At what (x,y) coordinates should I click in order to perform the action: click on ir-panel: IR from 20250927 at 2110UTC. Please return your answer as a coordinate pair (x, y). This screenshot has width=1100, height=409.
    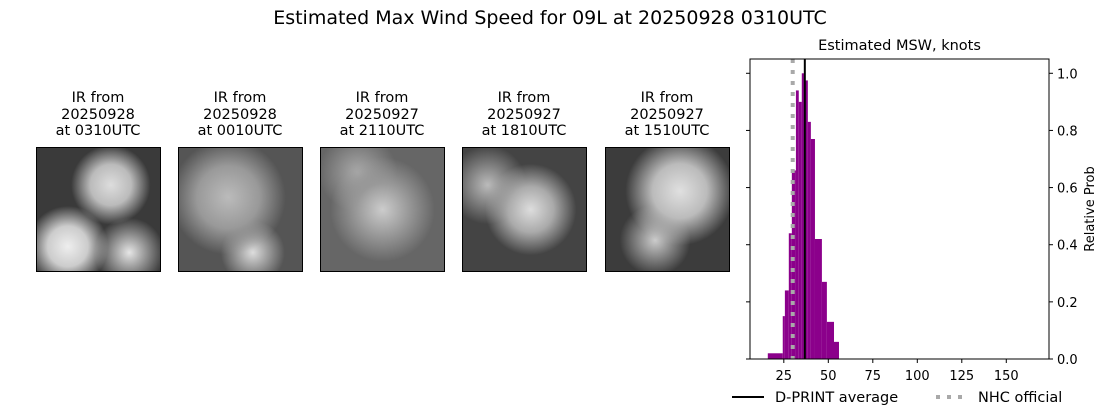
    Looking at the image, I should click on (382, 181).